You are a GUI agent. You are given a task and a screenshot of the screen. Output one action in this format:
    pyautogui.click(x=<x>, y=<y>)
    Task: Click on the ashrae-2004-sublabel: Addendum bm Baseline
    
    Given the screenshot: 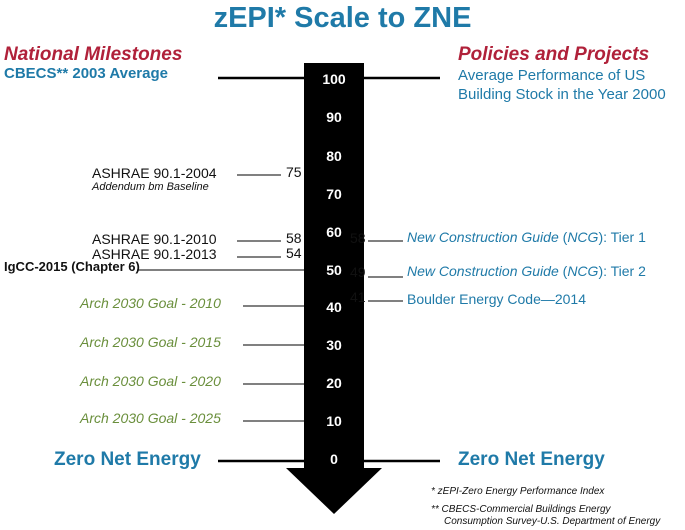 What is the action you would take?
    pyautogui.click(x=150, y=187)
    